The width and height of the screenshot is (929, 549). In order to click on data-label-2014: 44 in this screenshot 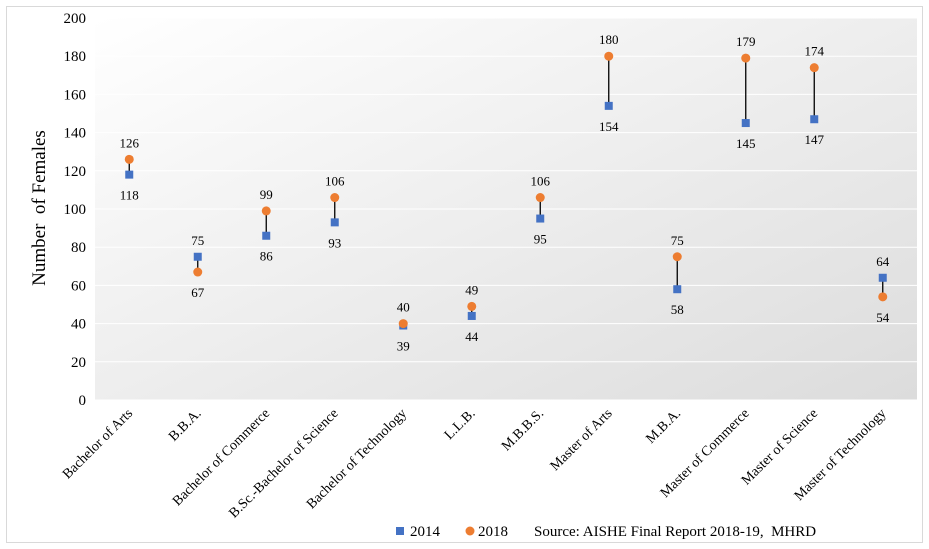, I will do `click(472, 336)`.